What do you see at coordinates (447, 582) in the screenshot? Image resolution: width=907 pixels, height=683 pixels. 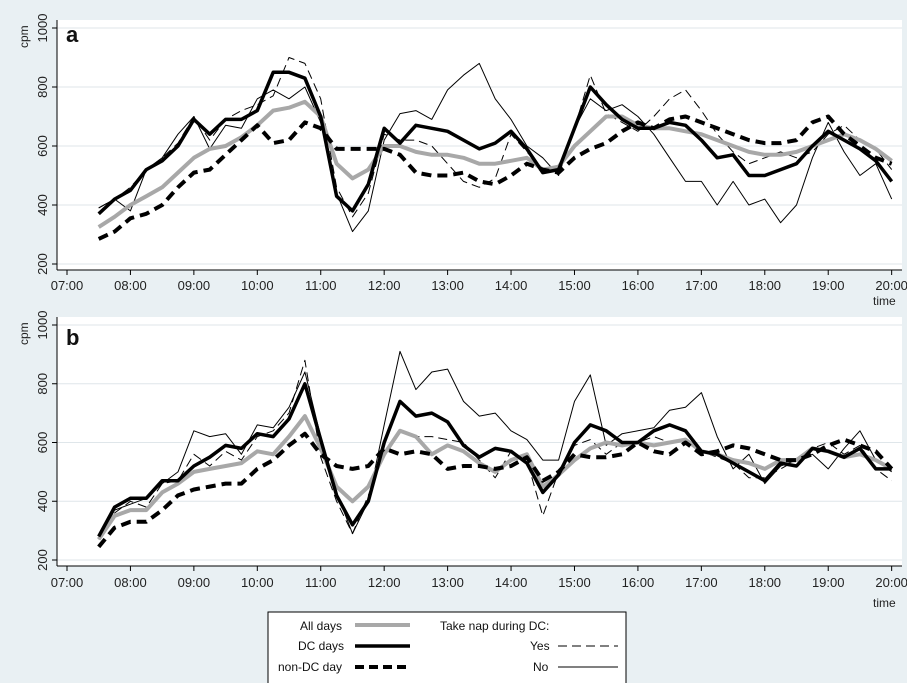 I see `panel-b-xtick-label-6: 13:00` at bounding box center [447, 582].